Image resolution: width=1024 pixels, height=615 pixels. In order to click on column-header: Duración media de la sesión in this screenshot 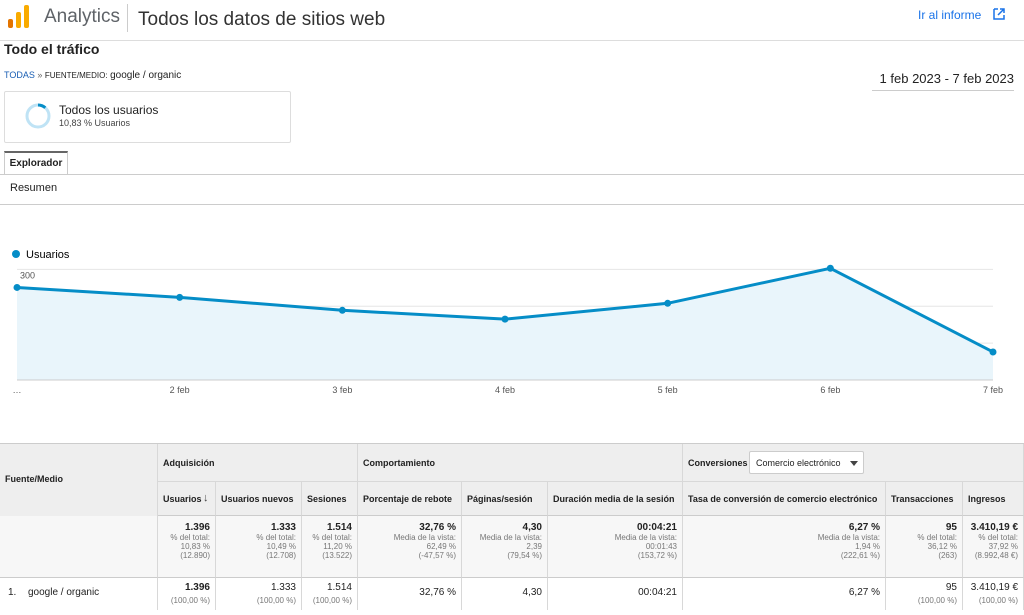, I will do `click(615, 499)`.